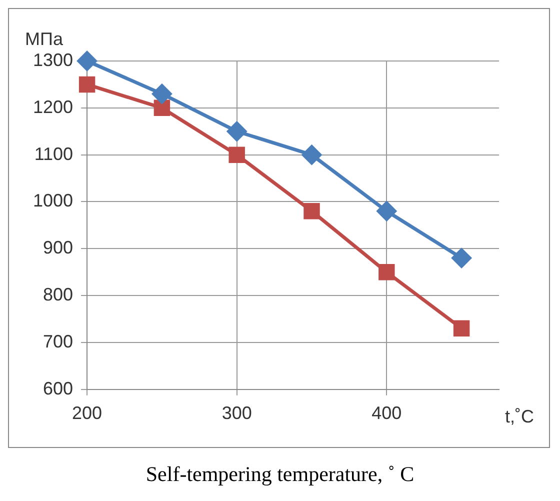 This screenshot has height=501, width=560. I want to click on y-tick-label: 600, so click(58, 388).